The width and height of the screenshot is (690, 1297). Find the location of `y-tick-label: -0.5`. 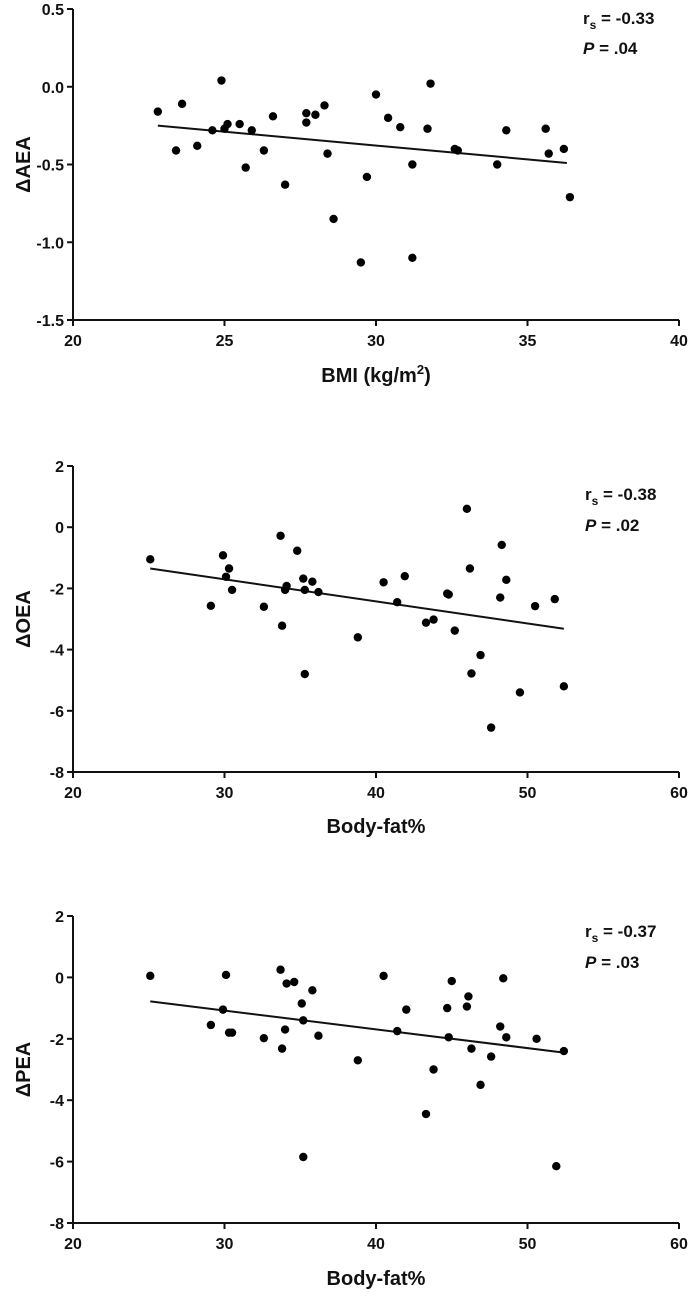

y-tick-label: -0.5 is located at coordinates (50, 166).